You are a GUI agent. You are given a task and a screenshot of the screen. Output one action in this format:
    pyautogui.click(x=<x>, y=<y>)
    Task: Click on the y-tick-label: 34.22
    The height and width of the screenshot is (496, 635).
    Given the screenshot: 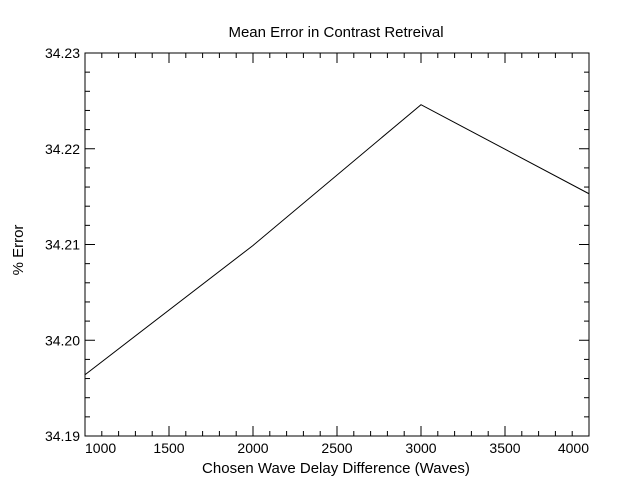 What is the action you would take?
    pyautogui.click(x=62, y=149)
    